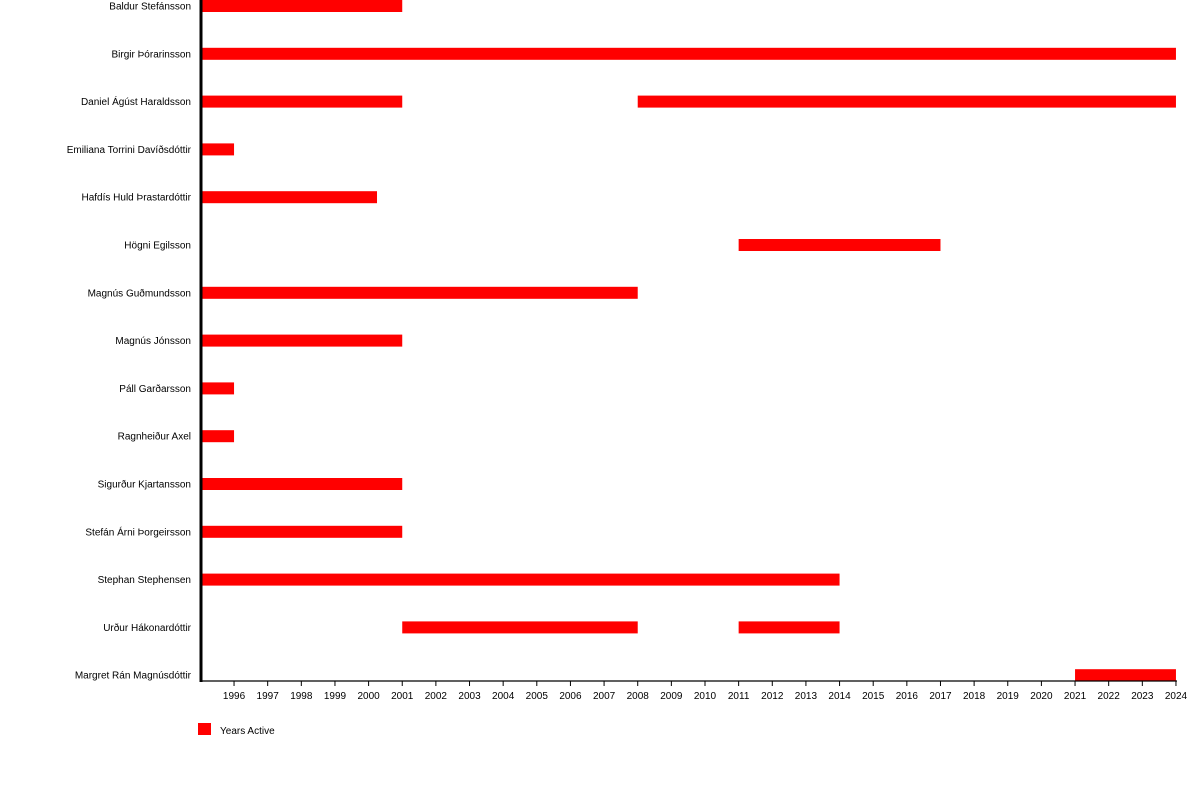 The width and height of the screenshot is (1200, 805). I want to click on x-tick-label: 1996, so click(234, 696).